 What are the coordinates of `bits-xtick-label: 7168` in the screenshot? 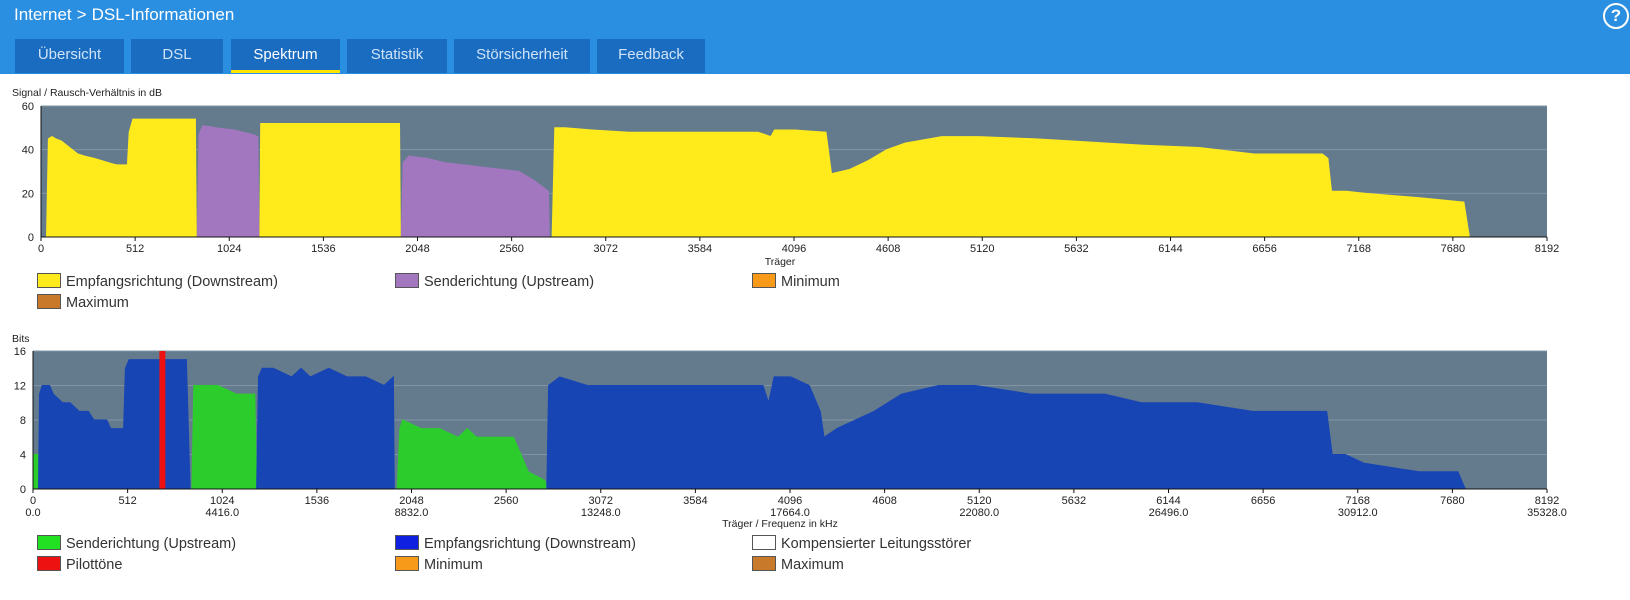 It's located at (1358, 501).